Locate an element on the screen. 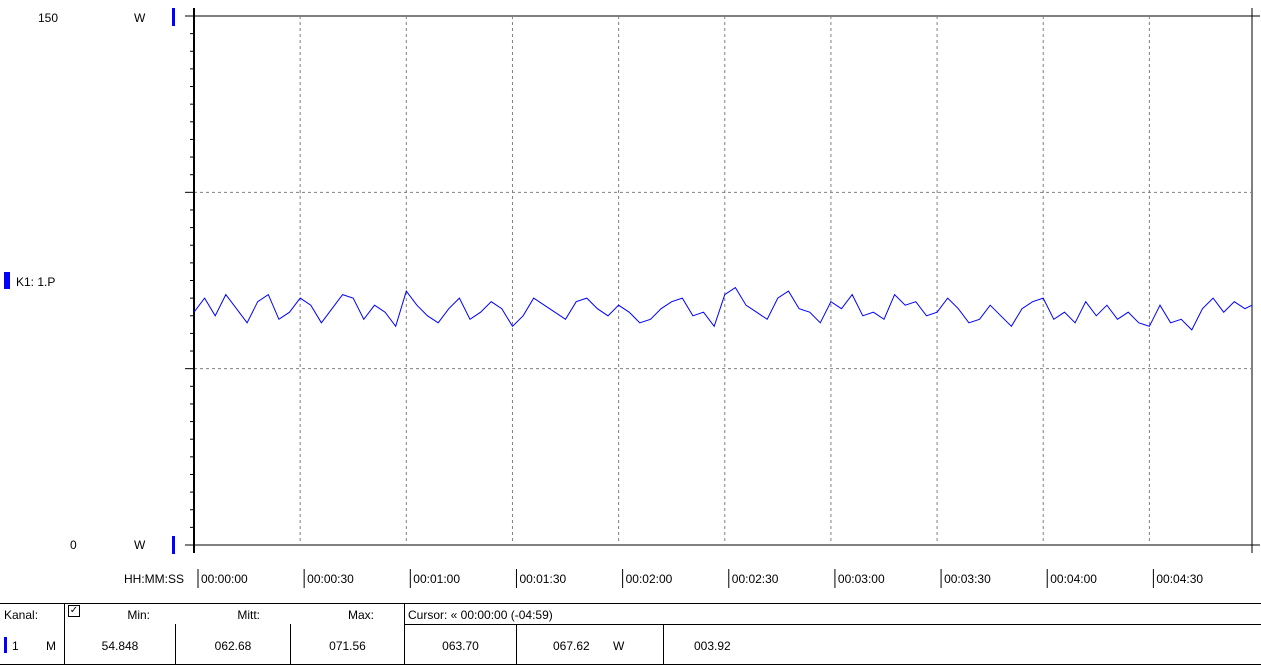  cursor-value-2: 067.62 is located at coordinates (571, 646).